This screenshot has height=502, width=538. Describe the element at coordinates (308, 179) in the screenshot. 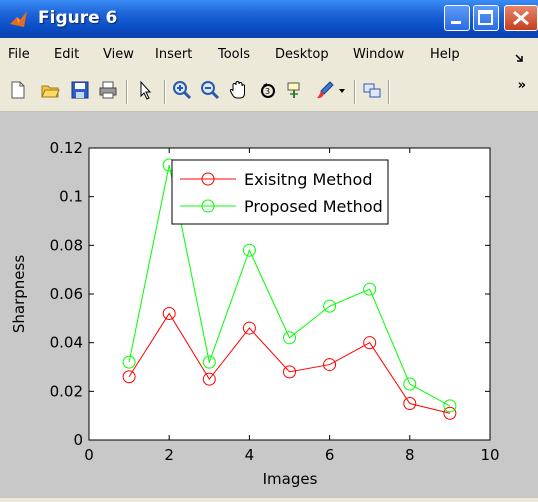

I see `legend-label-0: Exisitng Method` at that location.